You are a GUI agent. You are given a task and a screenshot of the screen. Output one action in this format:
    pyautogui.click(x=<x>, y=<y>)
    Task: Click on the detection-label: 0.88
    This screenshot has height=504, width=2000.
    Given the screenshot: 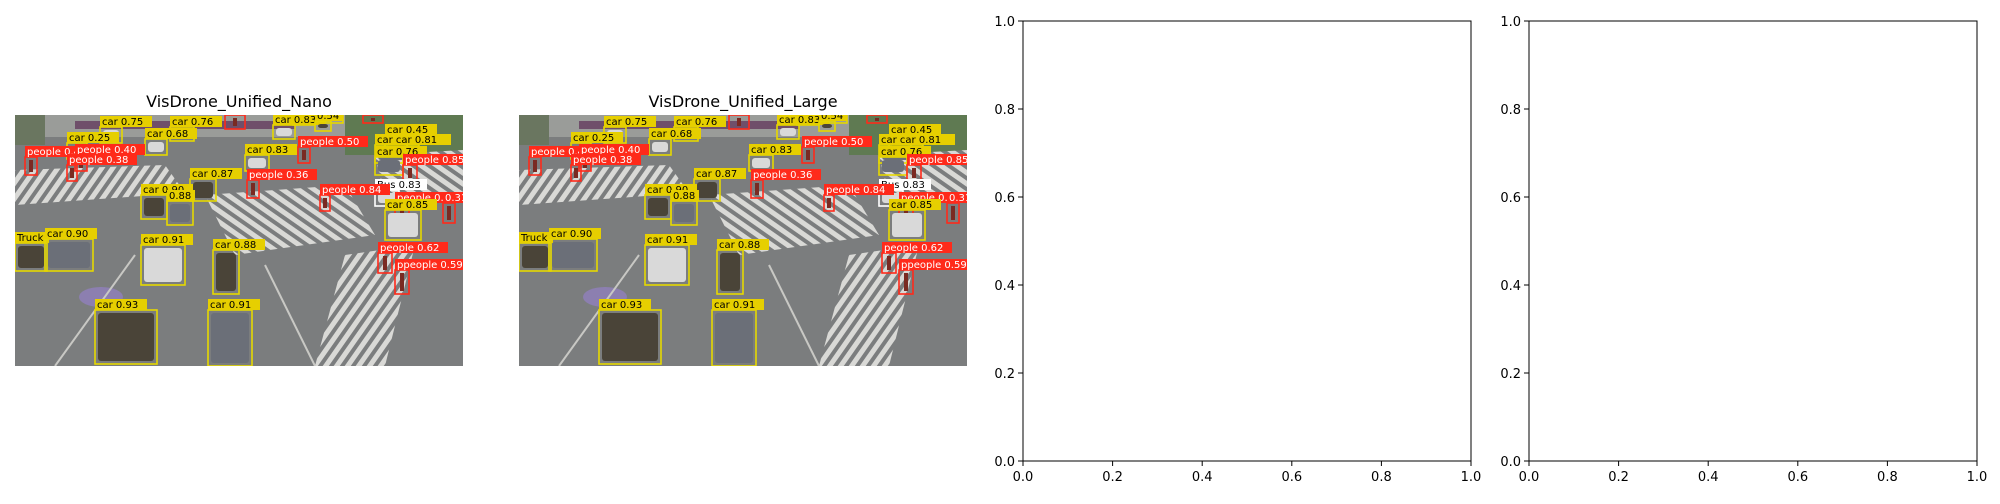 What is the action you would take?
    pyautogui.click(x=684, y=196)
    